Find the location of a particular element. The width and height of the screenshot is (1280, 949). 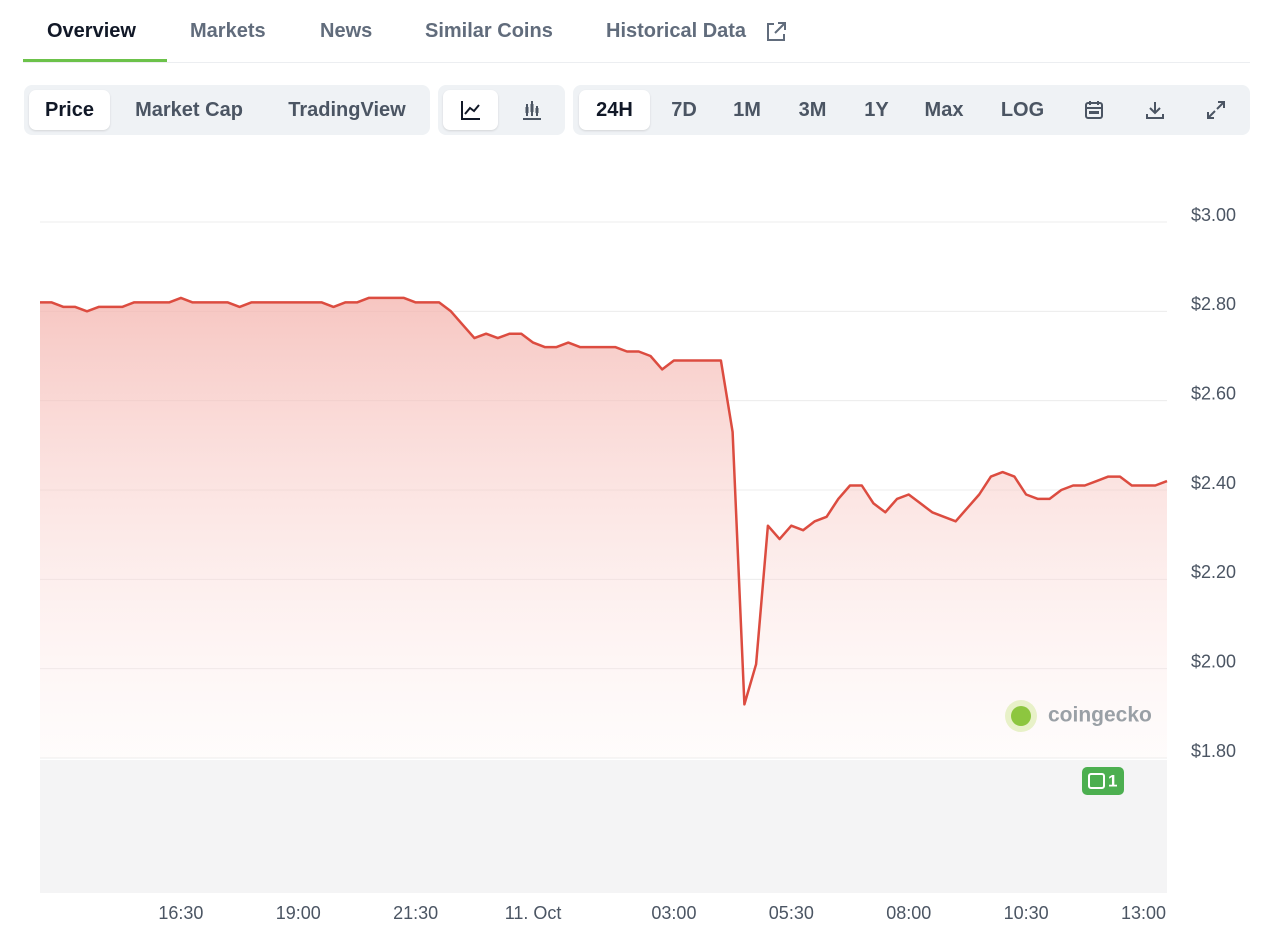

x-tick-label: 08:00 is located at coordinates (908, 913).